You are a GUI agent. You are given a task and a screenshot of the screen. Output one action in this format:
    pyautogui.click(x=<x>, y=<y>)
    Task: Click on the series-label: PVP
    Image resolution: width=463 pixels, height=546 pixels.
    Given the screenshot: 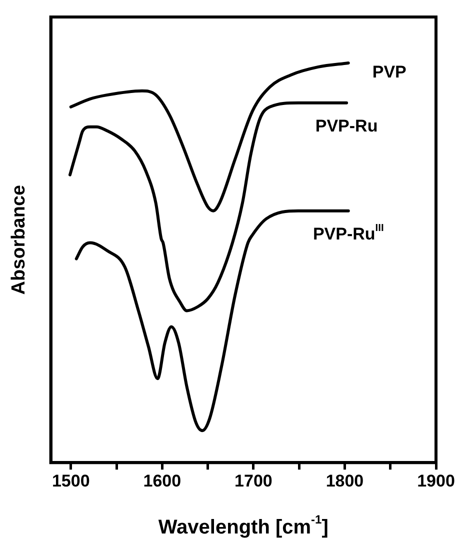 What is the action you would take?
    pyautogui.click(x=389, y=72)
    